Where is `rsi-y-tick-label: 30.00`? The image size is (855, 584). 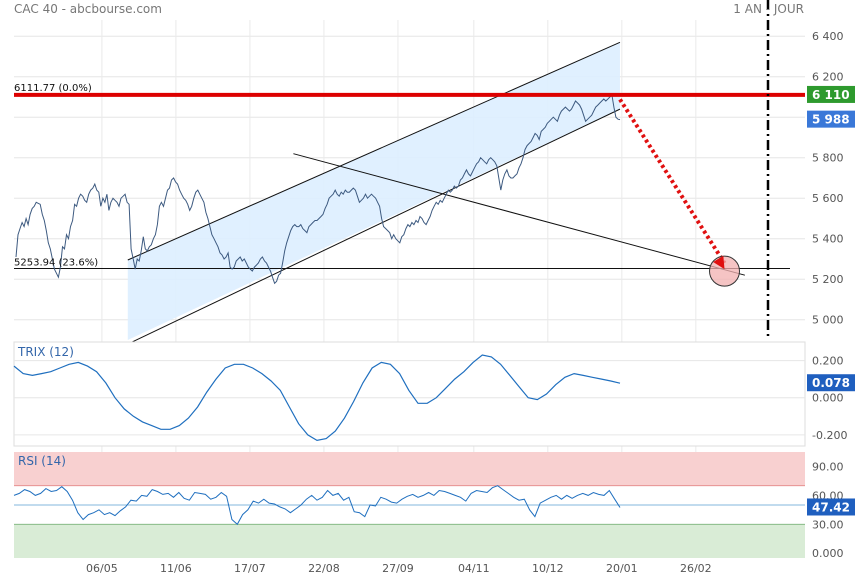
rsi-y-tick-label: 30.00 is located at coordinates (828, 524).